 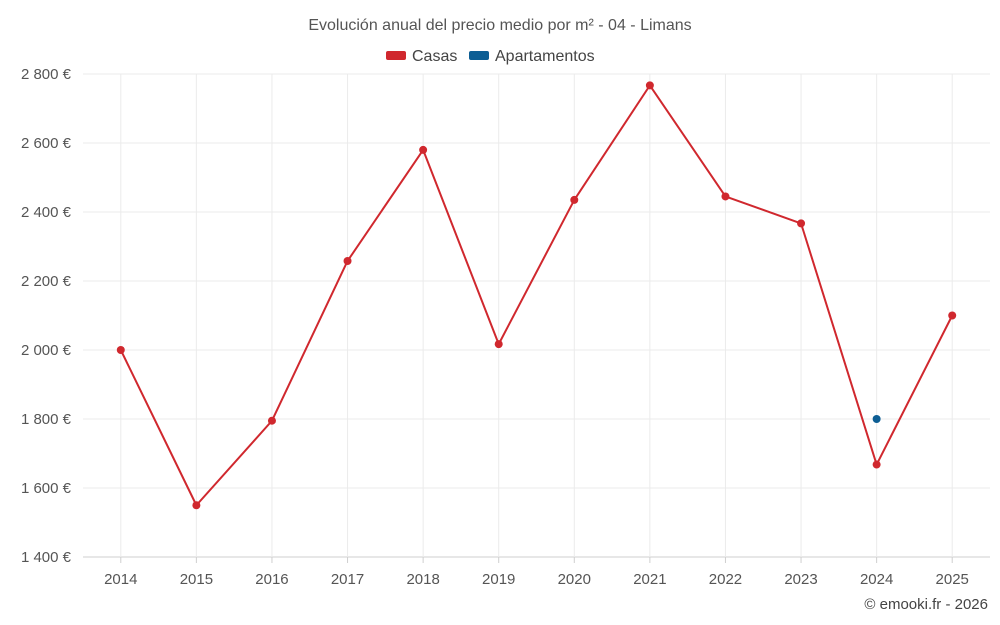 What do you see at coordinates (120, 579) in the screenshot?
I see `x-tick-label: 2014` at bounding box center [120, 579].